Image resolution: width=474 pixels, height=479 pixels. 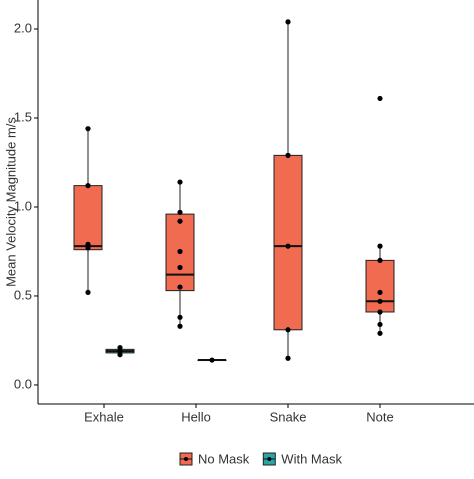 I want to click on y-tick-label: 1.0, so click(x=23, y=205).